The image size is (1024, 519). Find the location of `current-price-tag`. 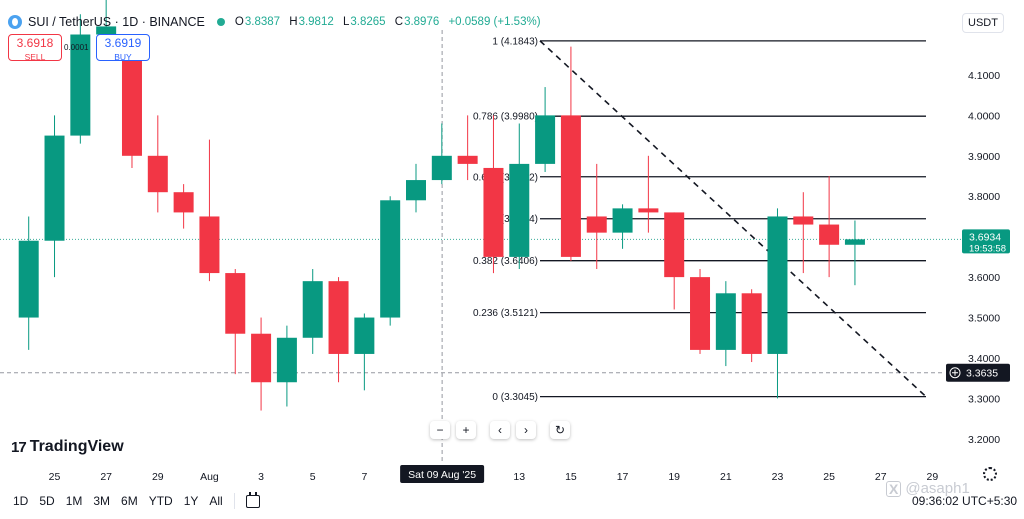

current-price-tag is located at coordinates (986, 241).